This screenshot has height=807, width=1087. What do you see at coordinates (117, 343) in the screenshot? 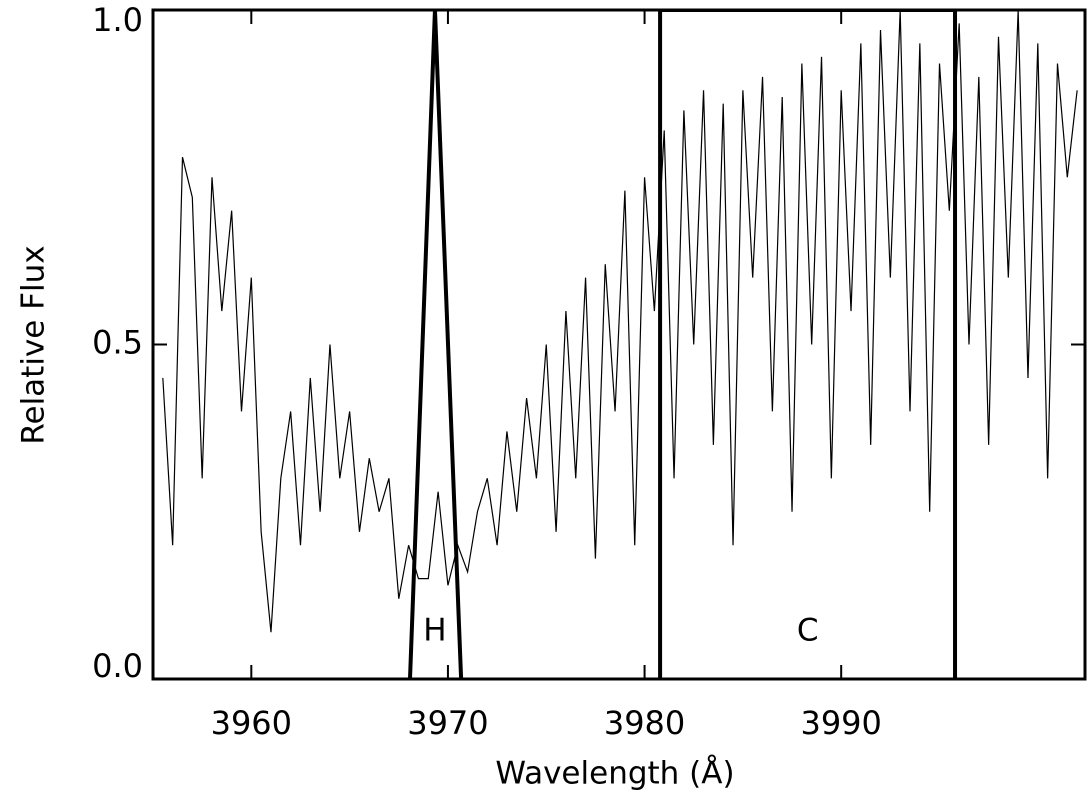
I see `y-tick-label: 0.5` at bounding box center [117, 343].